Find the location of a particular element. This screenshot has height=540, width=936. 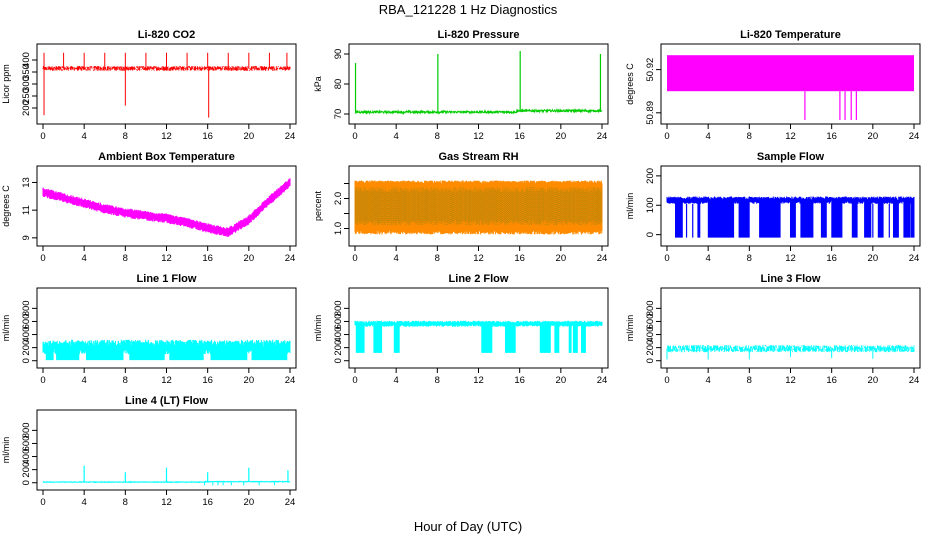

y-tick-label: 2.0 is located at coordinates (338, 198).